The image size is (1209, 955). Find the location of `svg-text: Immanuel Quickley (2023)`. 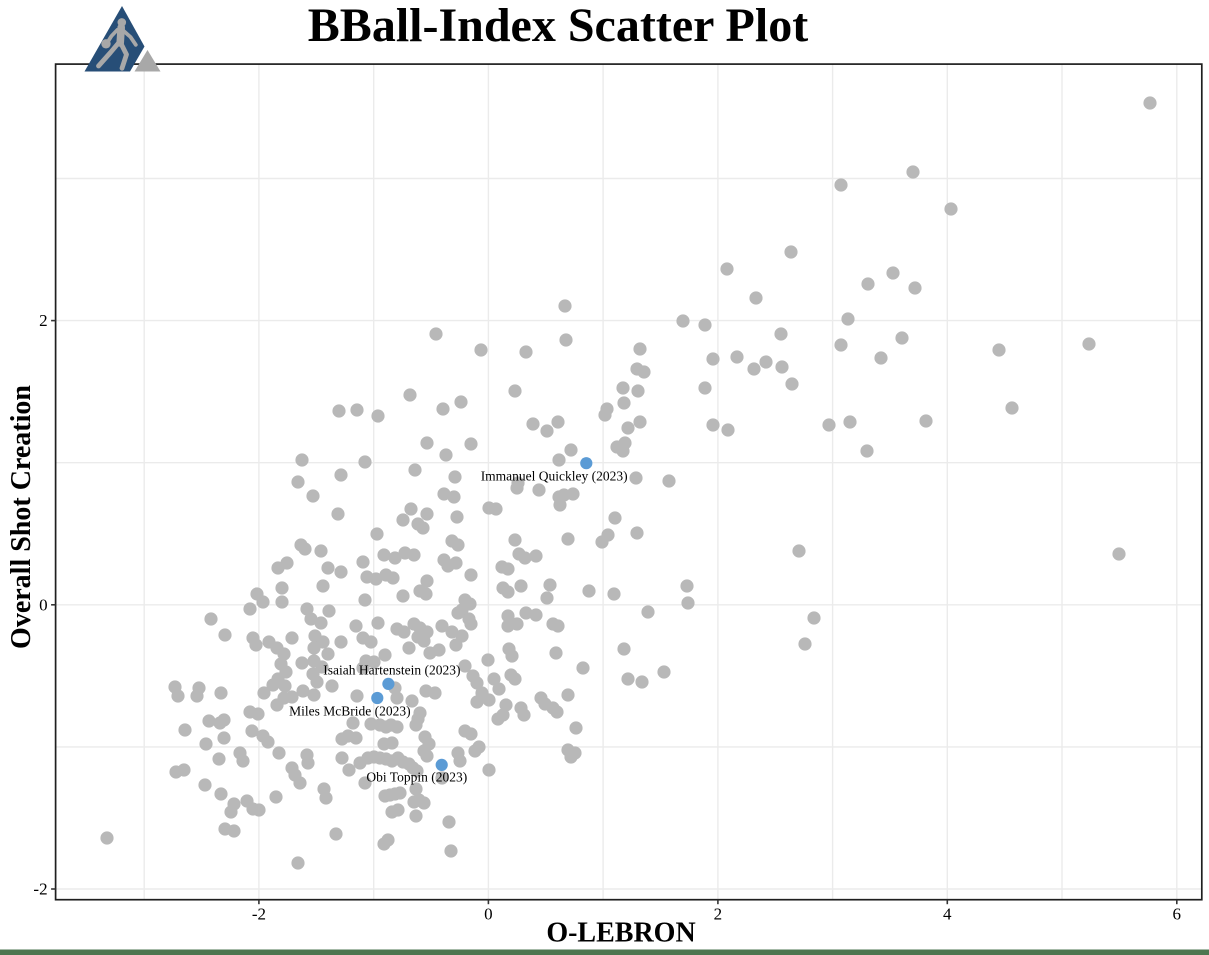

svg-text: Immanuel Quickley (2023) is located at coordinates (554, 476).